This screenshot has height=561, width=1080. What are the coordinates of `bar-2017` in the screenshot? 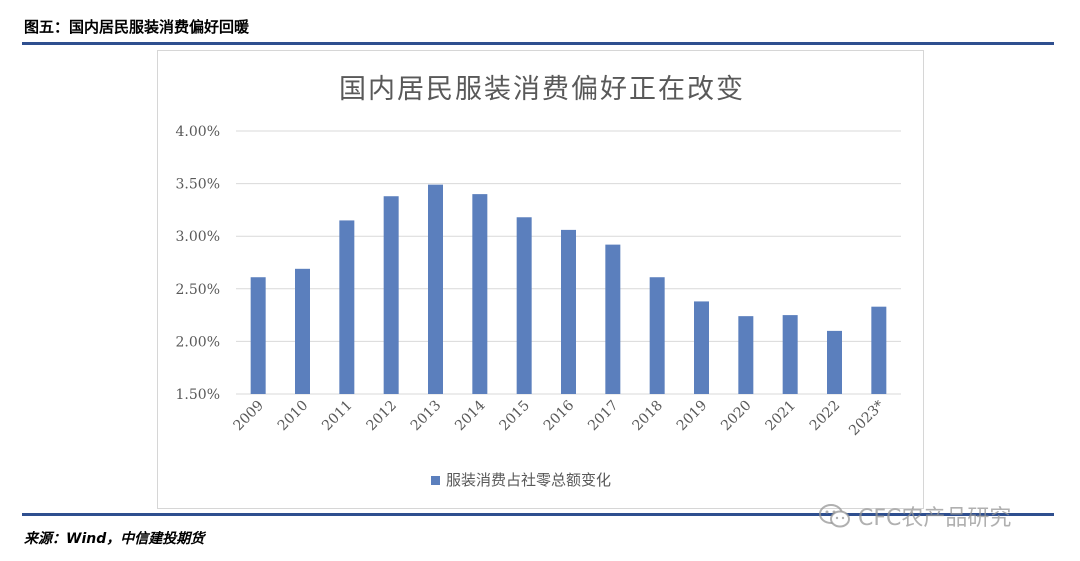 It's located at (613, 319).